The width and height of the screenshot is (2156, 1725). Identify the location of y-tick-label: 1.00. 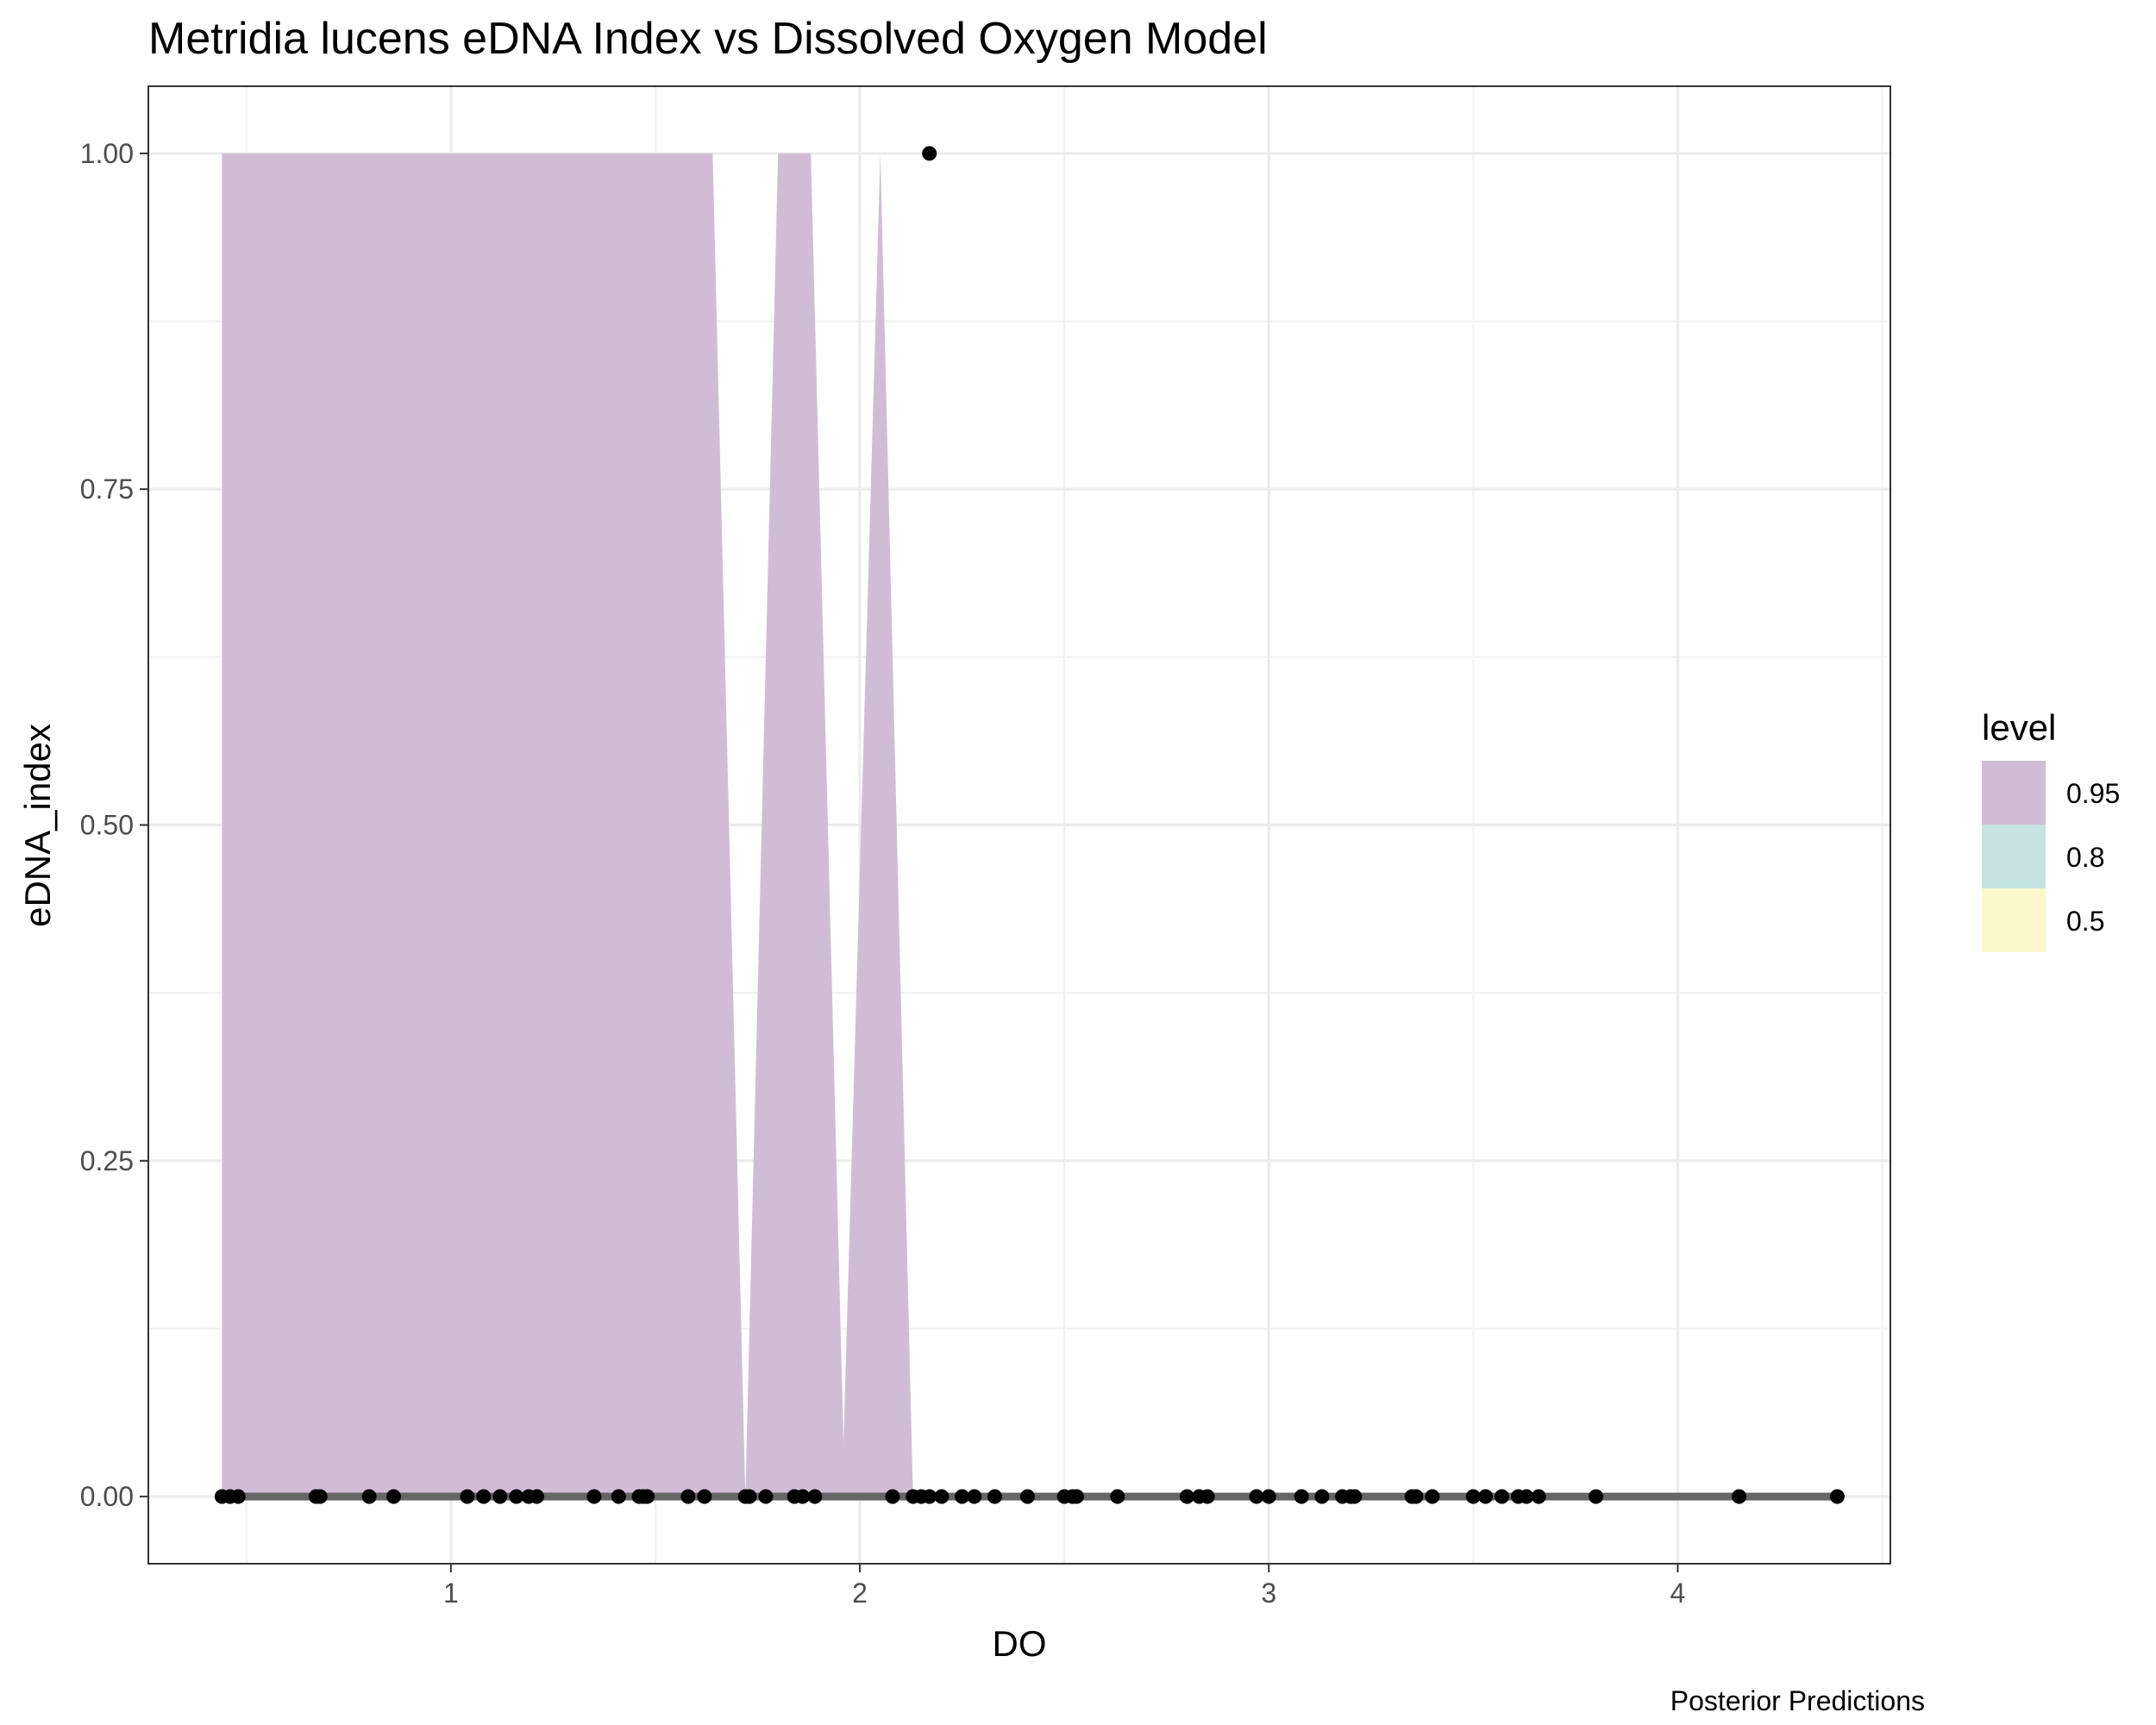
(107, 153).